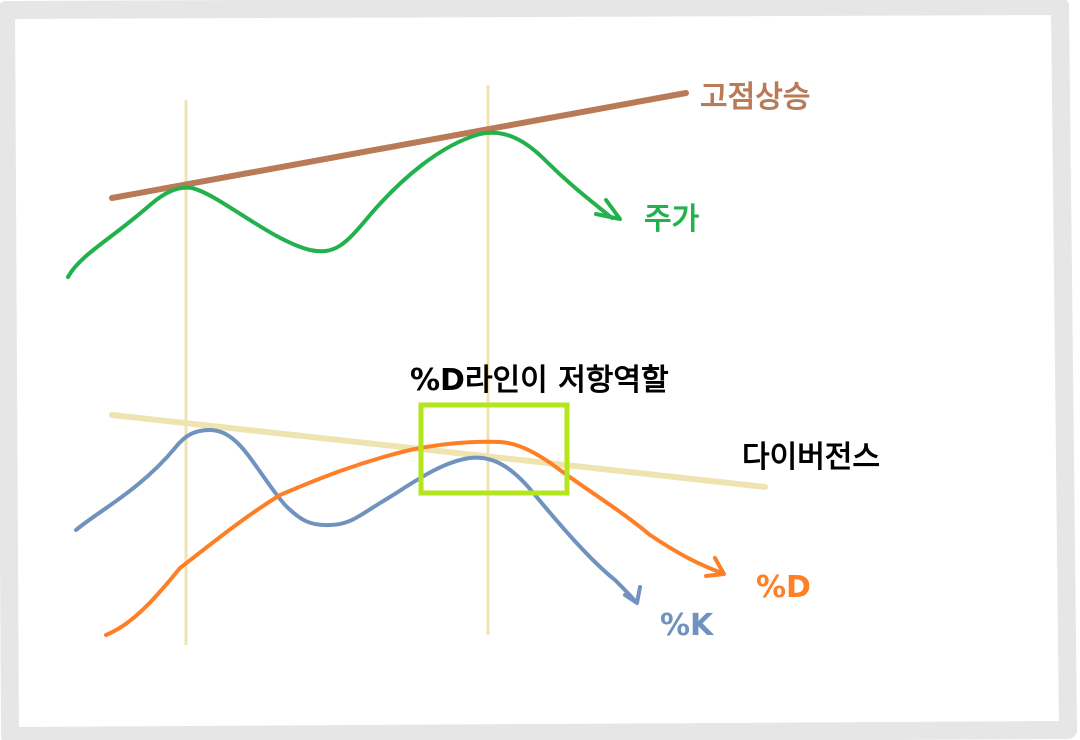 This screenshot has height=740, width=1080. Describe the element at coordinates (539, 380) in the screenshot. I see `d-resistance-label: %D라인이 저항역할` at that location.